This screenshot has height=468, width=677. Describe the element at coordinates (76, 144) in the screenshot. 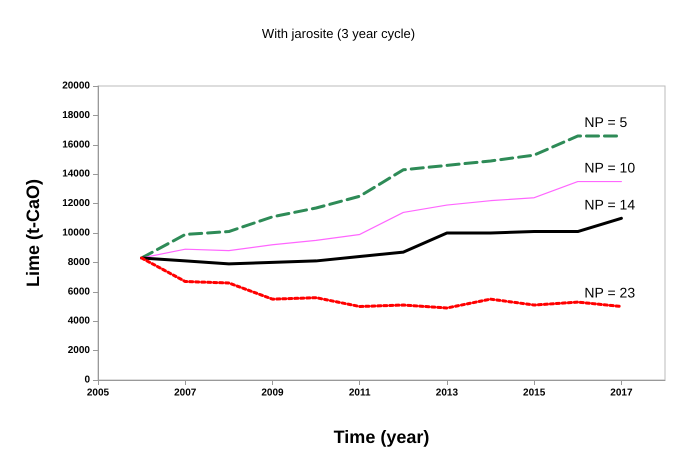

I see `y-tick-label: 16000` at that location.